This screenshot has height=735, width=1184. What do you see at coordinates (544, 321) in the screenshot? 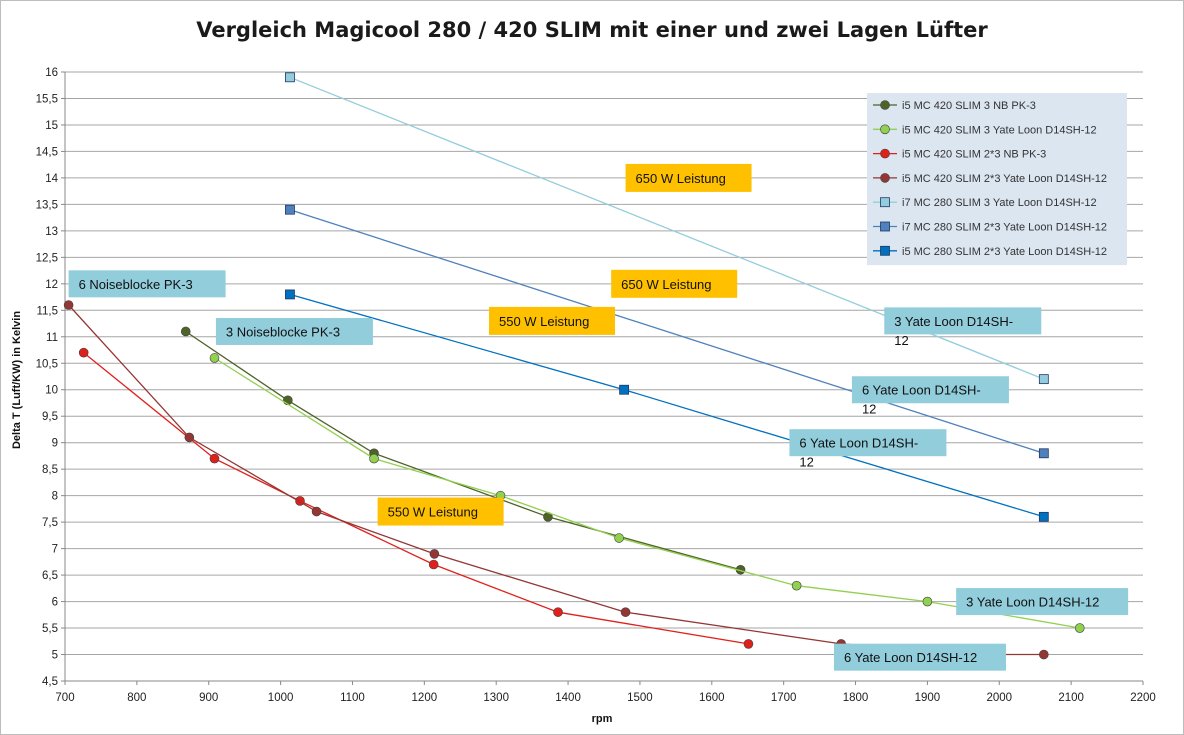
I see `annotation-text: 550 W Leistung` at bounding box center [544, 321].